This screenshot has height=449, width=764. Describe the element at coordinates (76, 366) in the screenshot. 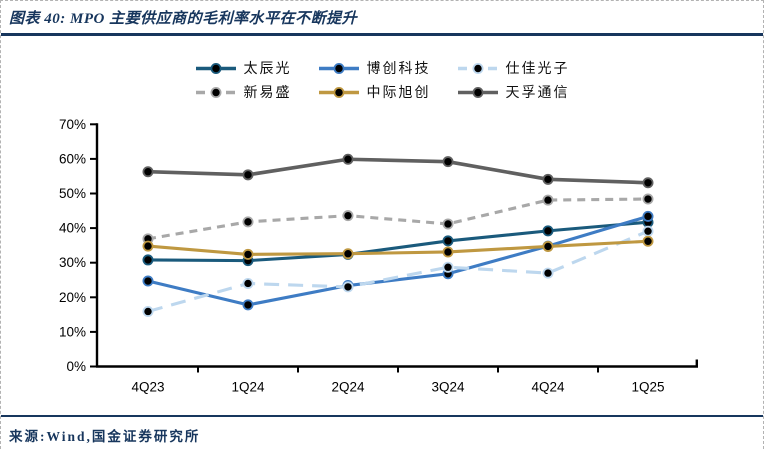

I see `y-tick-label: 0%` at that location.